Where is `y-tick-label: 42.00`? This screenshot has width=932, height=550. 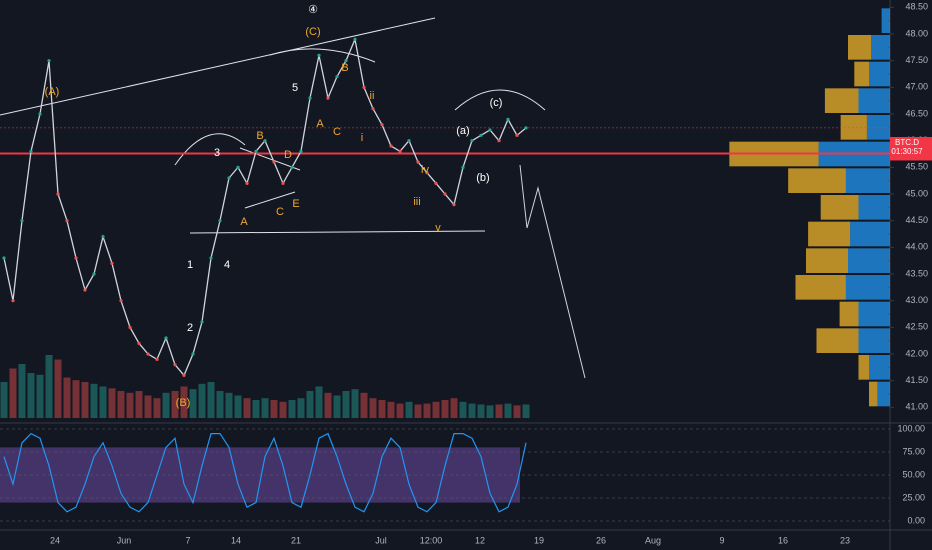 y-tick-label: 42.00 is located at coordinates (916, 353).